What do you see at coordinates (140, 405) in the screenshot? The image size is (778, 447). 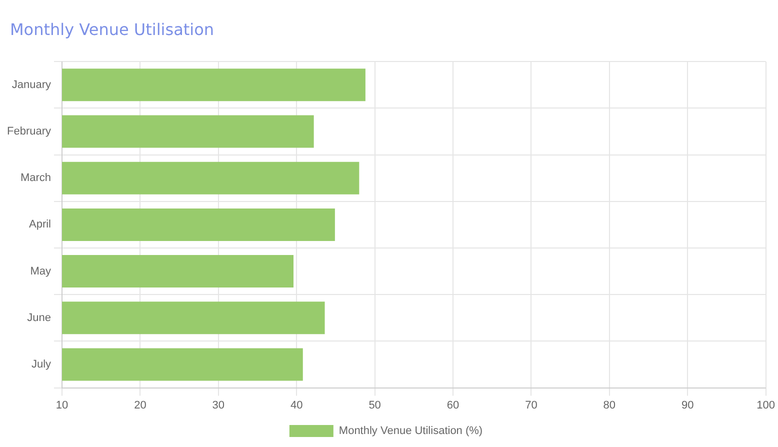 I see `x-tick-label: 20` at bounding box center [140, 405].